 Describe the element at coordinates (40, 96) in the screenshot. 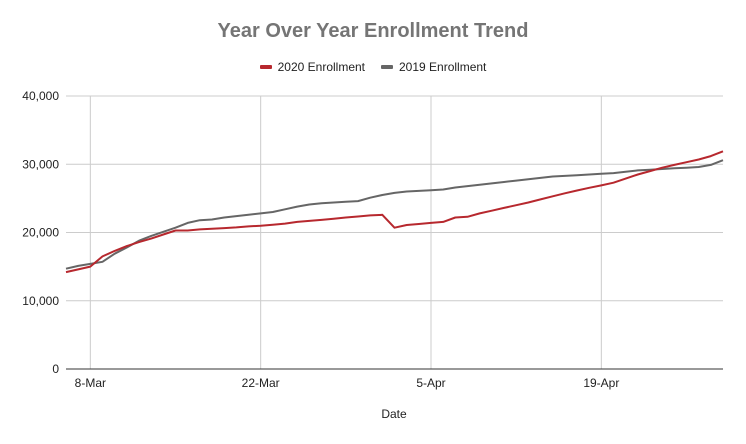

I see `y-tick-label: 40,000` at that location.